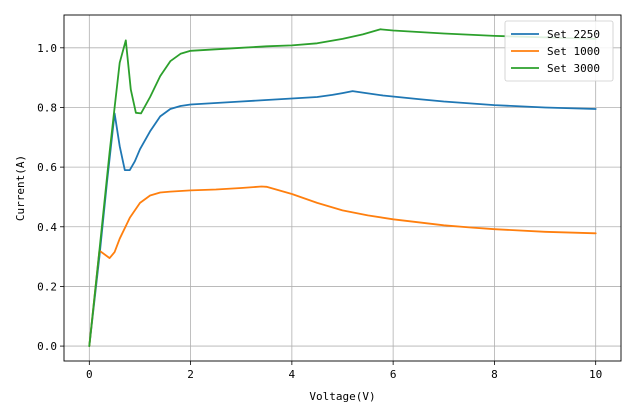 This screenshot has height=409, width=640. I want to click on y-tick-label: 0.6, so click(47, 167).